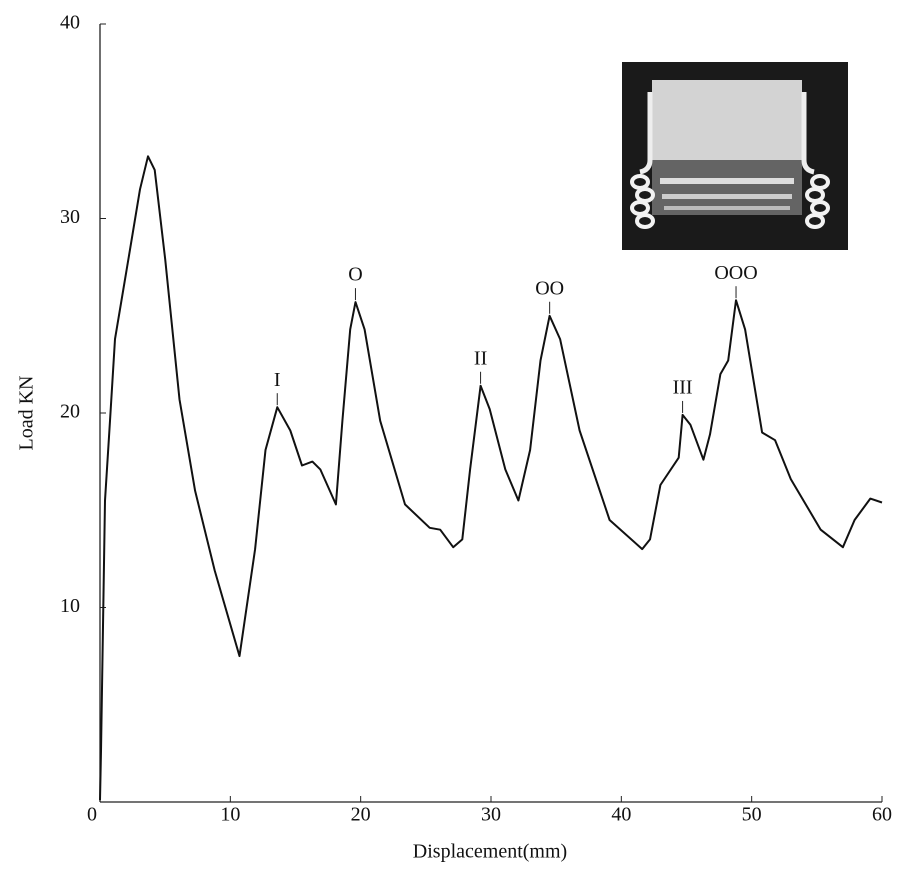  What do you see at coordinates (230, 815) in the screenshot?
I see `x-tick-label: 10` at bounding box center [230, 815].